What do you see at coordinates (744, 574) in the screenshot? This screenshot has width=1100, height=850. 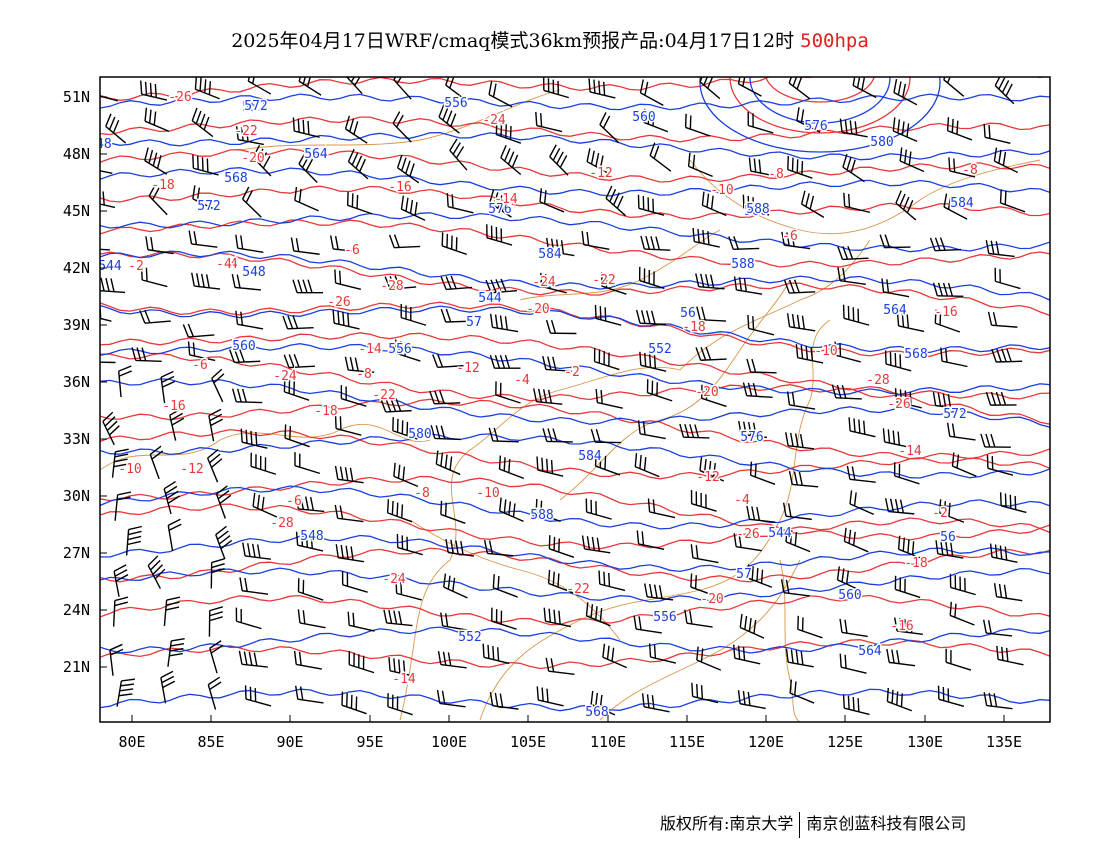 I see `geopotential-label: 57` at bounding box center [744, 574].